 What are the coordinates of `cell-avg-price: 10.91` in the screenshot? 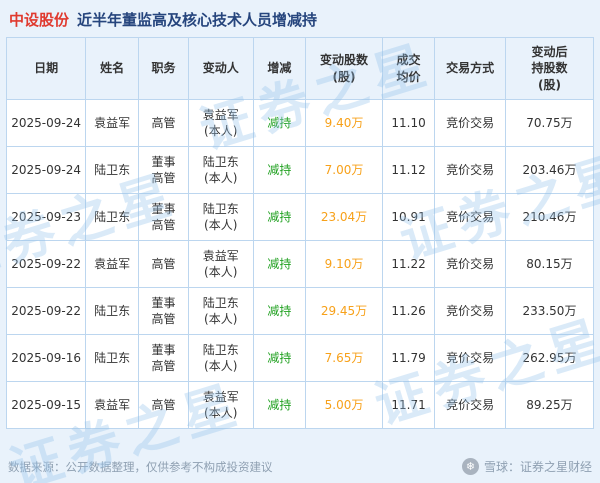 It's located at (408, 217).